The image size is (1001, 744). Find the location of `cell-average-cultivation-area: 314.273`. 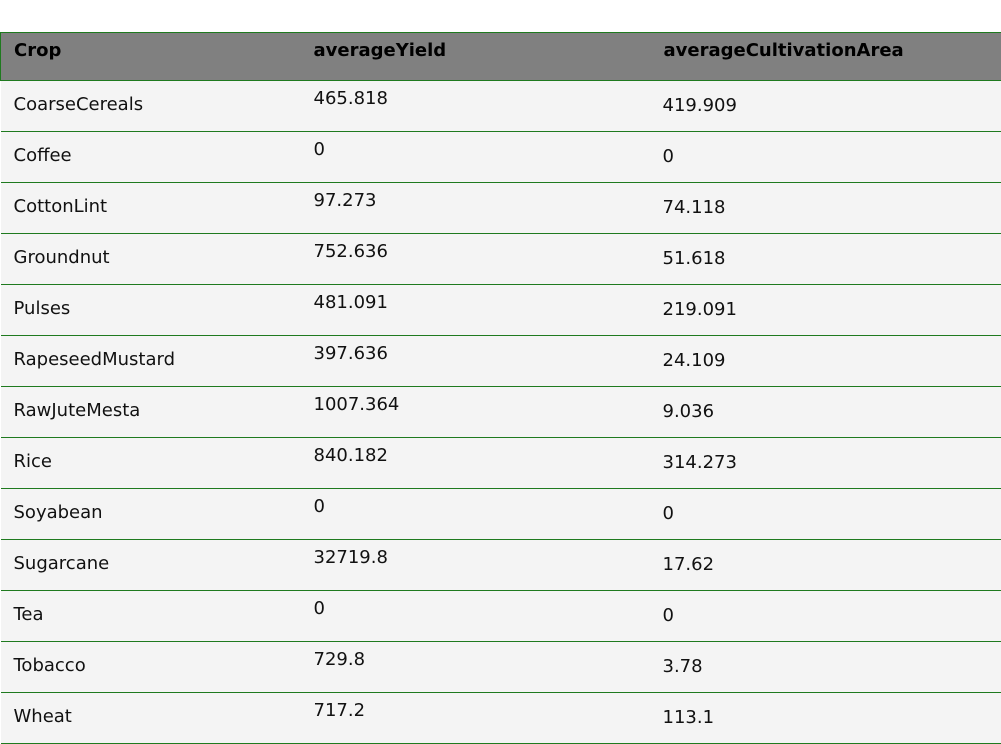

cell-average-cultivation-area: 314.273 is located at coordinates (826, 463).